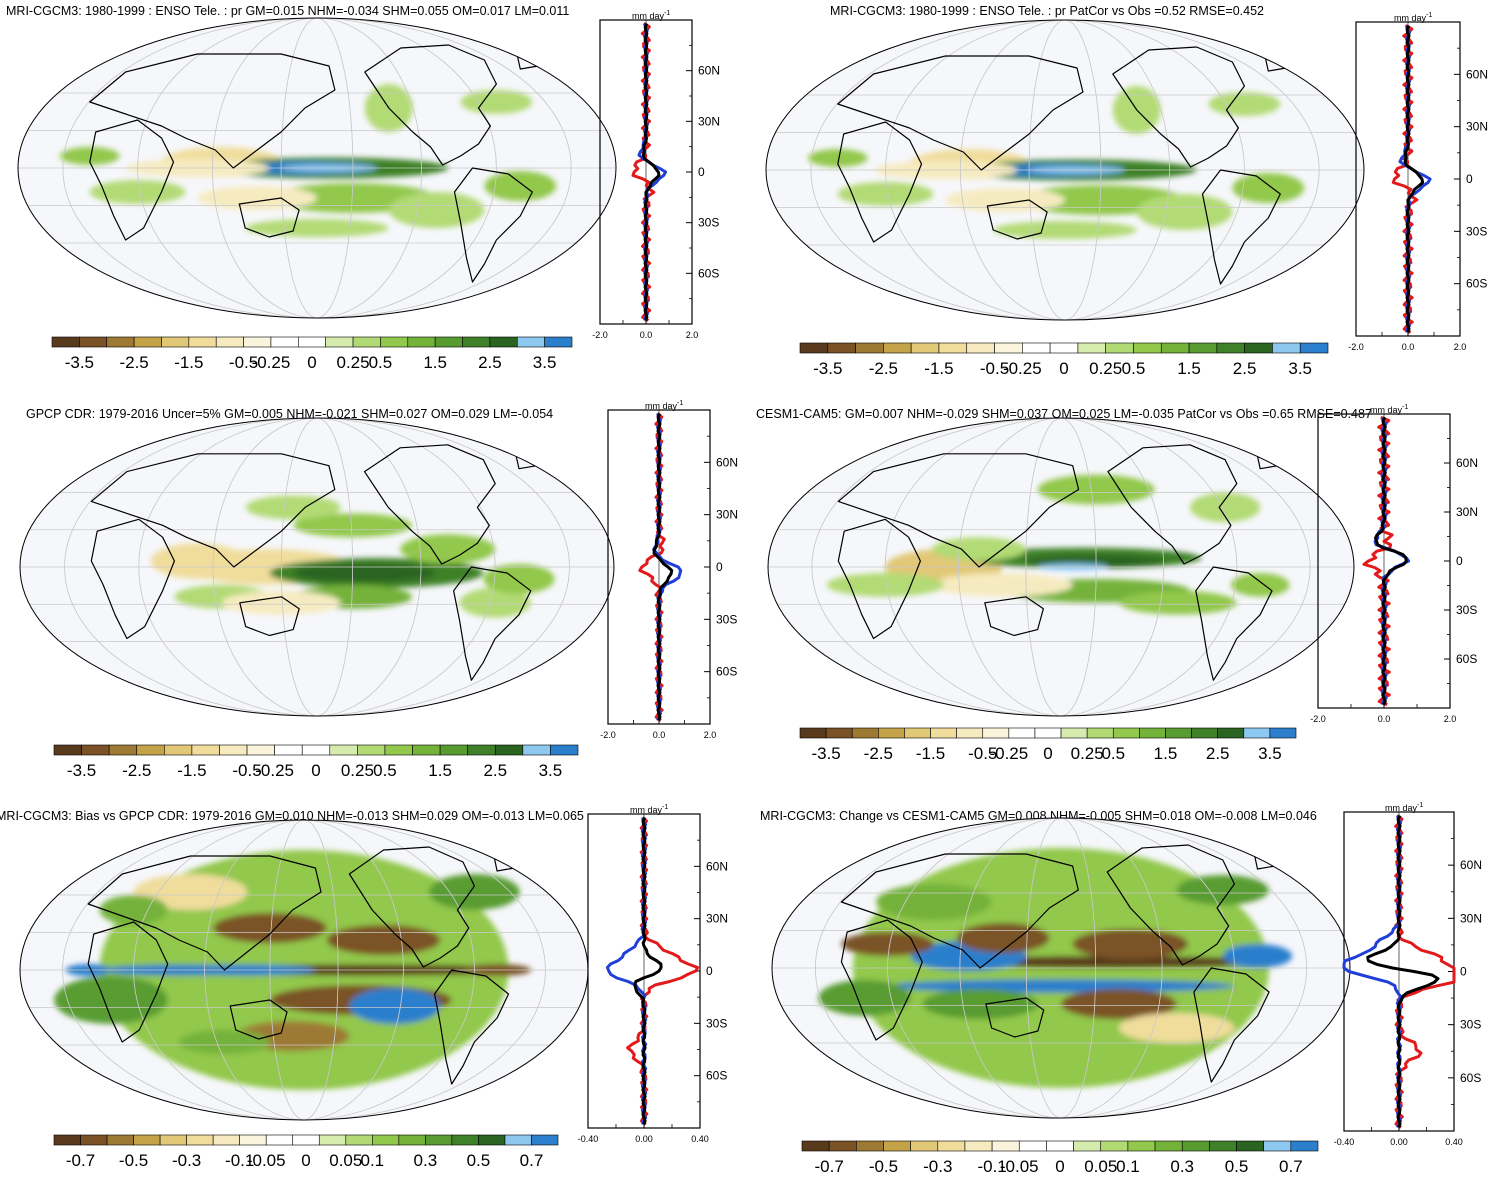 Image resolution: width=1496 pixels, height=1181 pixels. I want to click on robinson-map, so click(317, 567).